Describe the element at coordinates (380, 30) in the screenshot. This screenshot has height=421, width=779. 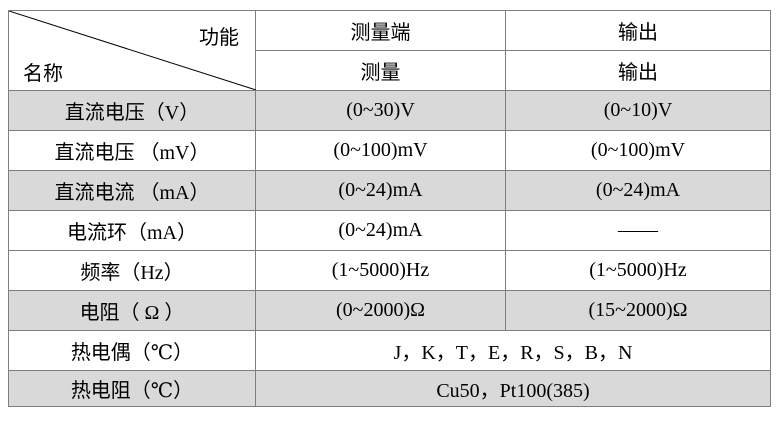
I see `column-header: 测量端` at that location.